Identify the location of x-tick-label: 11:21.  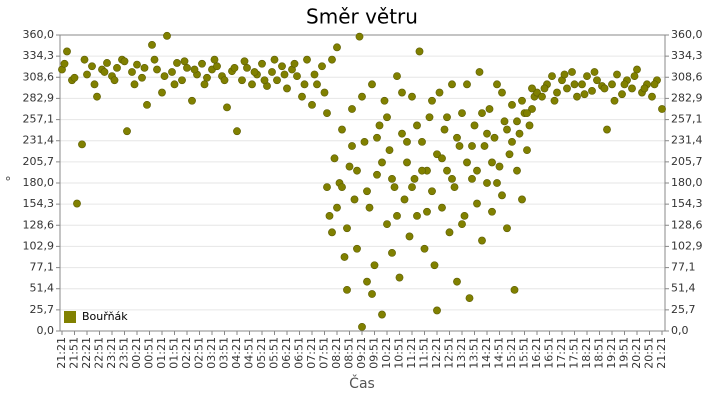
(411, 353).